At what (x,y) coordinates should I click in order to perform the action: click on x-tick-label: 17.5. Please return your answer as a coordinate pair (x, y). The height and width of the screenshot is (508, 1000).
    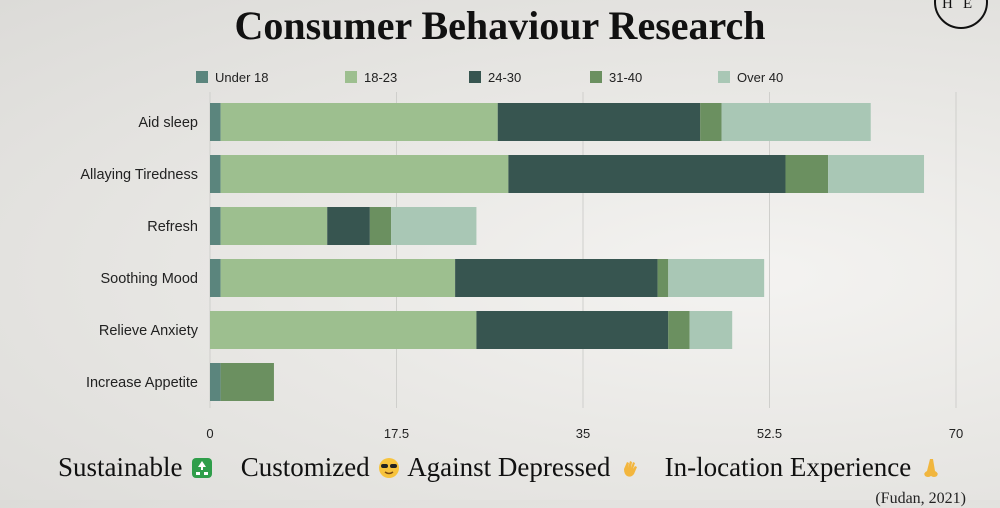
    Looking at the image, I should click on (396, 433).